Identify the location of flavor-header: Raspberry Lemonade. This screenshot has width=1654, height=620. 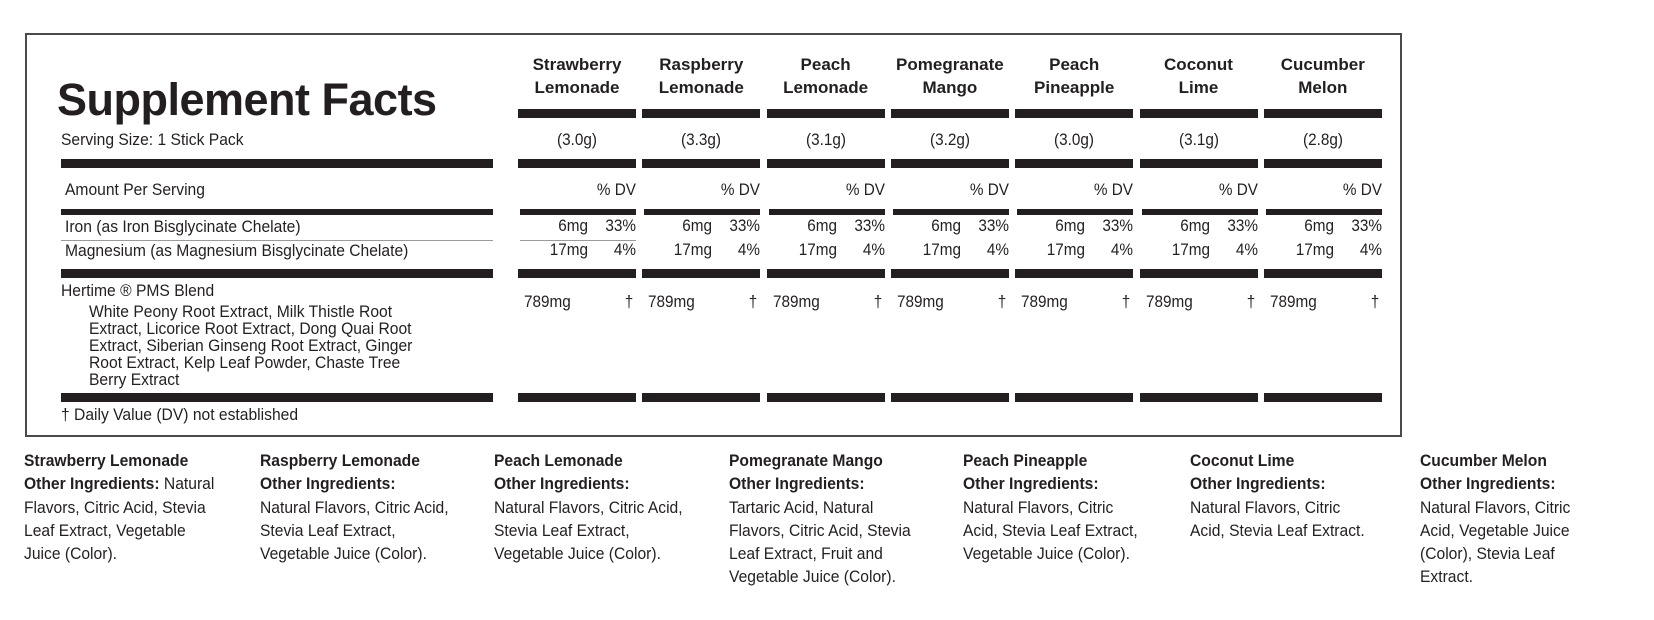
(701, 76).